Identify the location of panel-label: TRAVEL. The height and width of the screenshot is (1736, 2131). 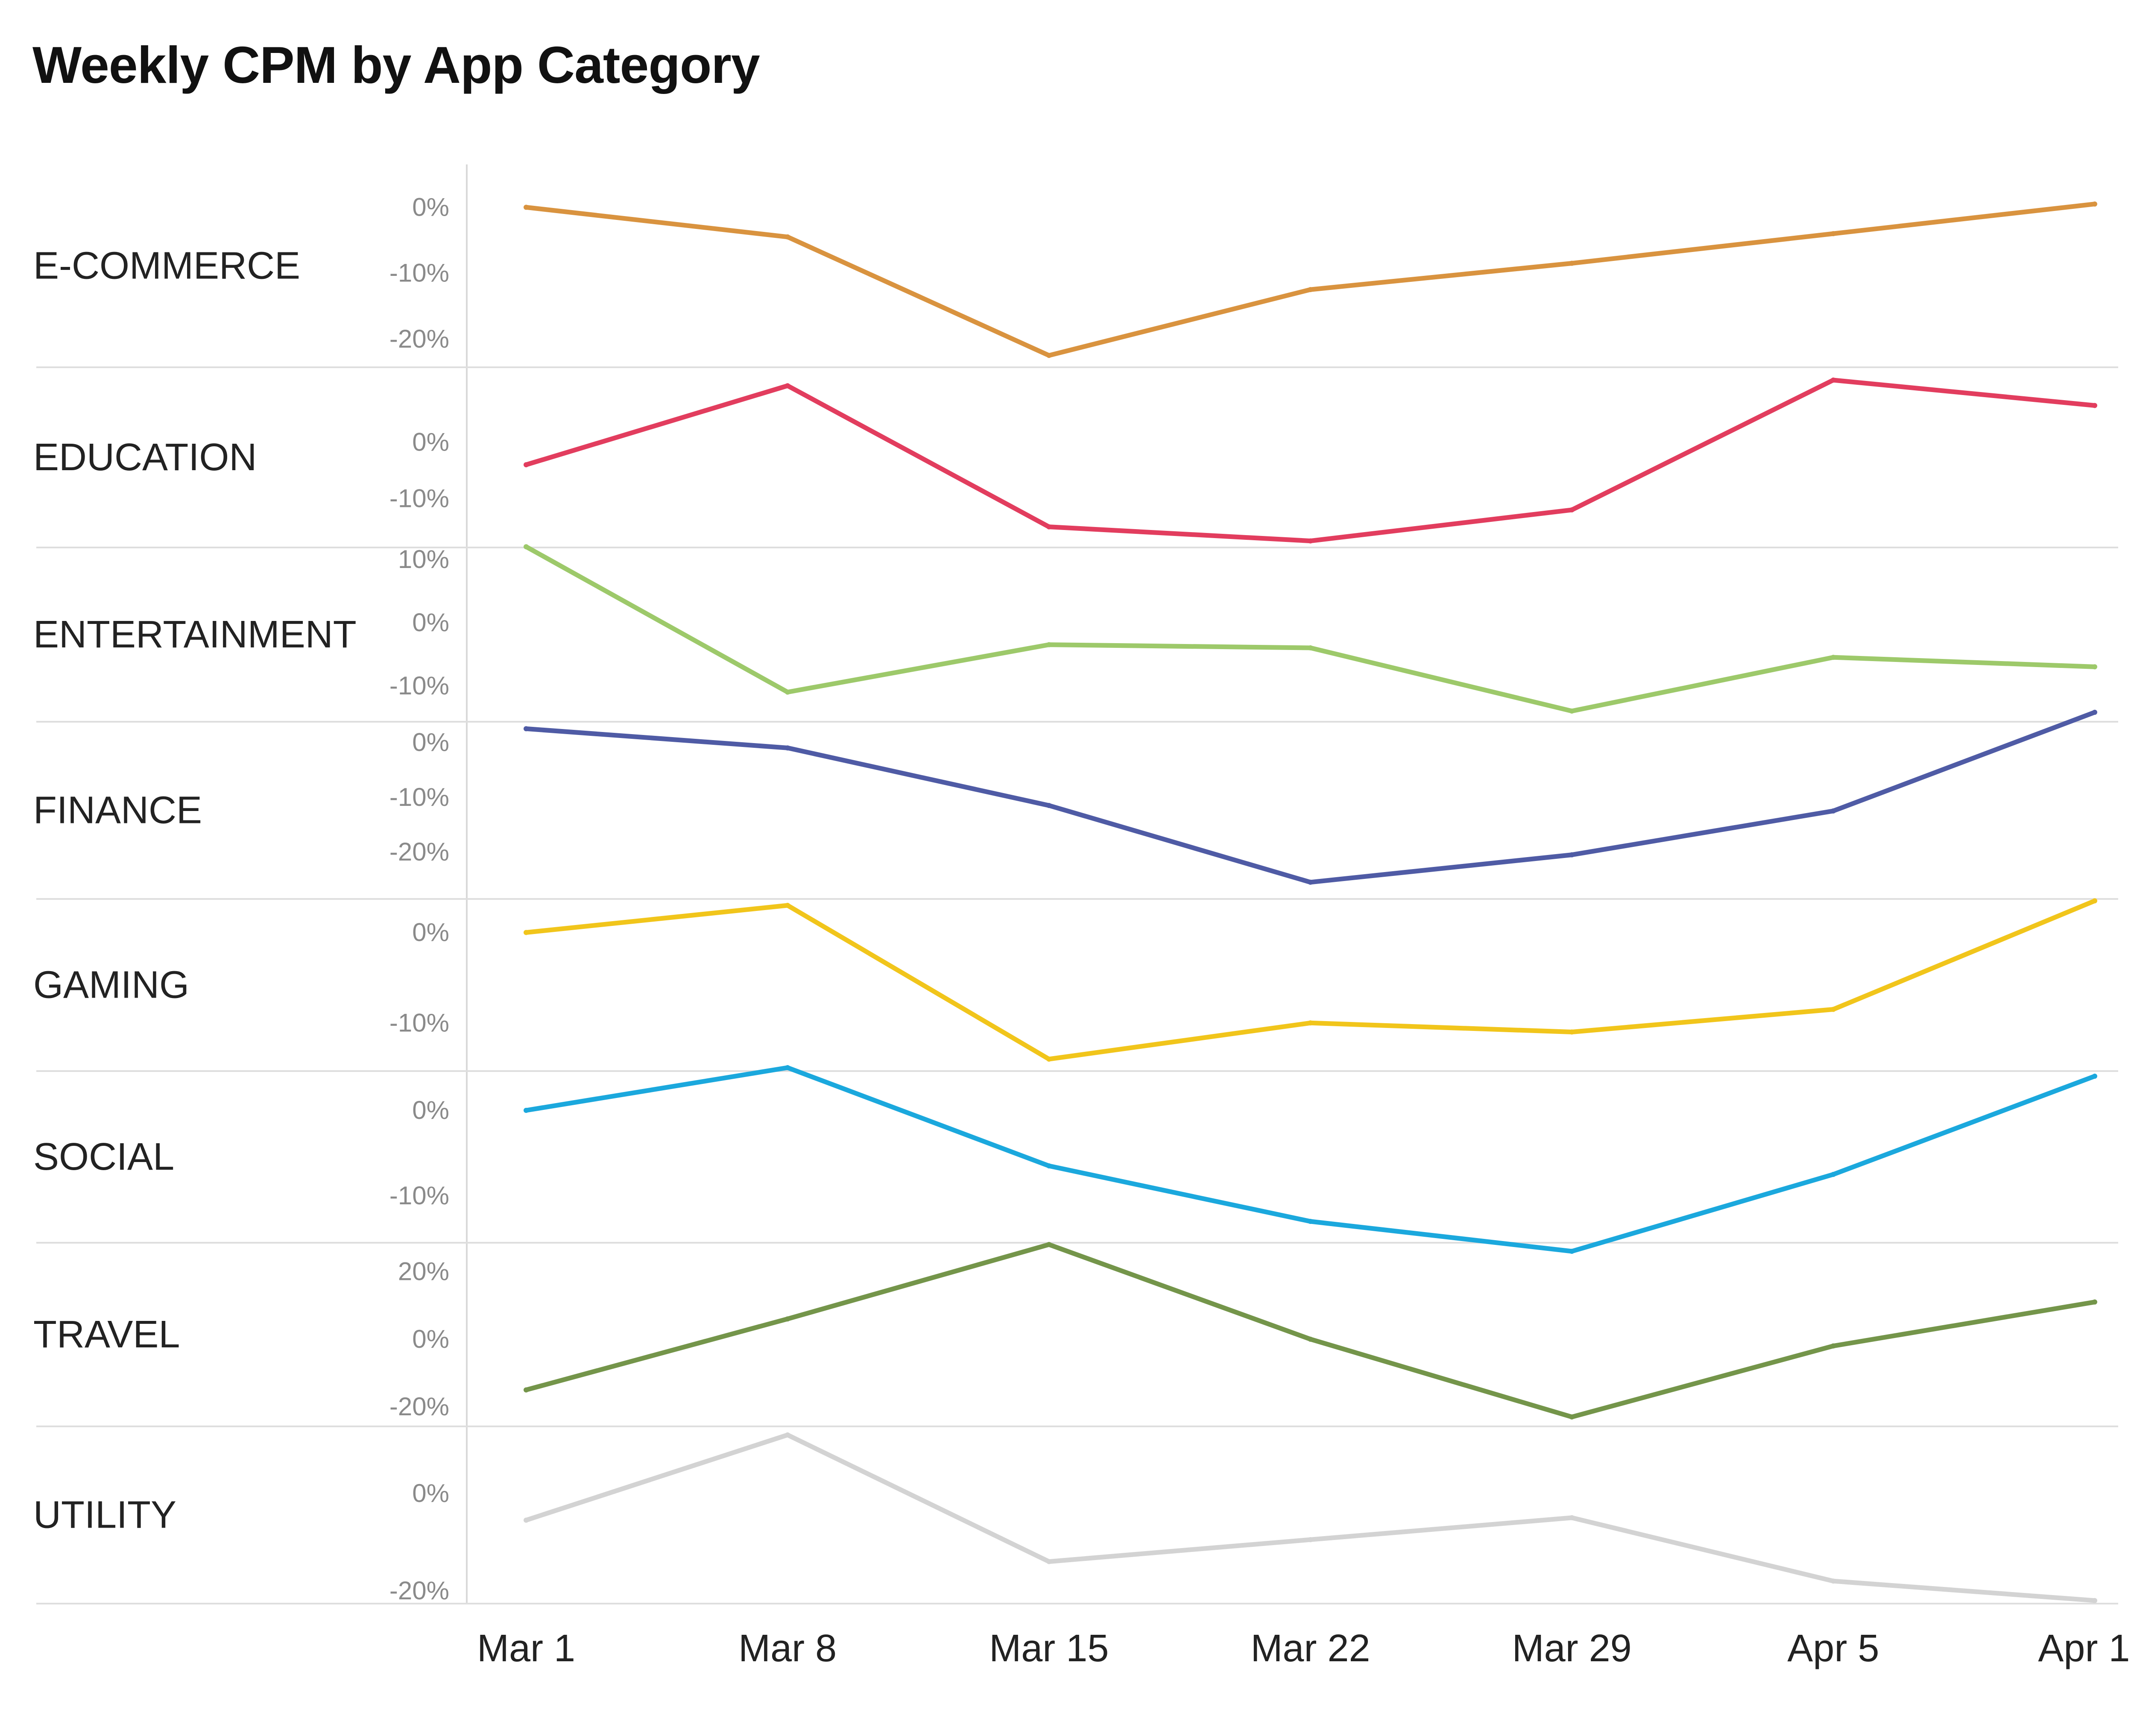
(106, 1334).